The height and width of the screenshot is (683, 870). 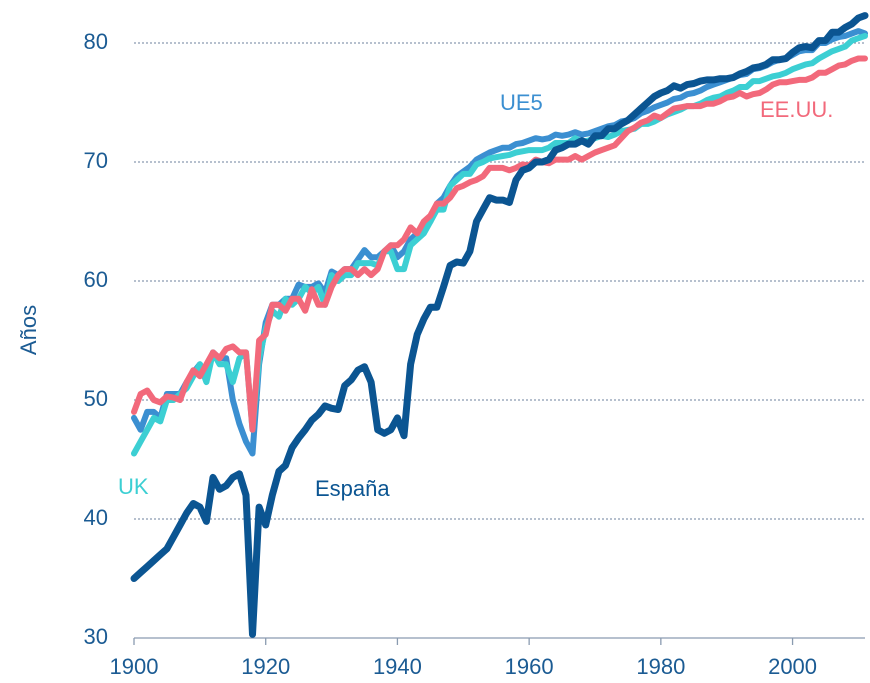 What do you see at coordinates (96, 517) in the screenshot?
I see `y-tick-label: 40` at bounding box center [96, 517].